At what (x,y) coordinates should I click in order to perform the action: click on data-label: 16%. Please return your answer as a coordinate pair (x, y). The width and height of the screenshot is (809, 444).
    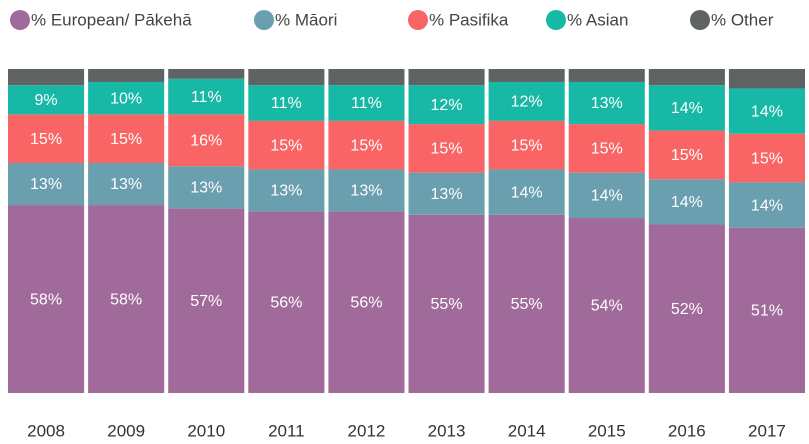
    Looking at the image, I should click on (206, 140).